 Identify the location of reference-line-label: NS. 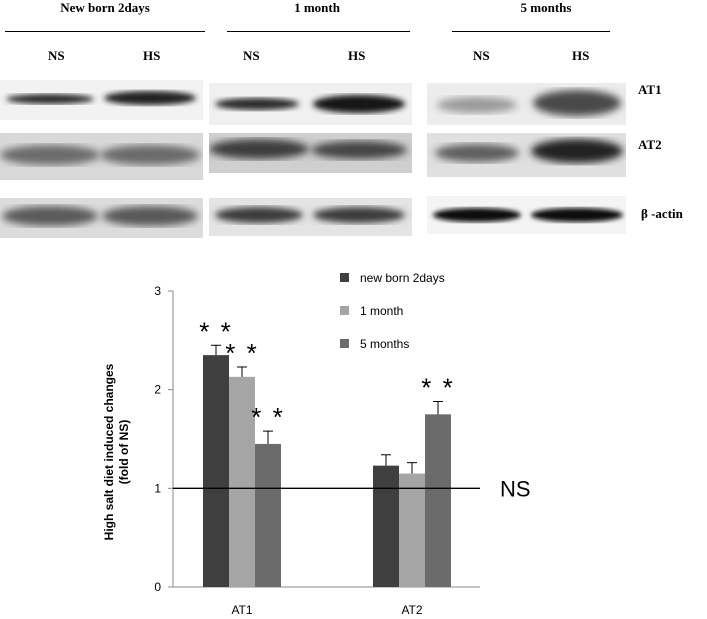
(515, 488).